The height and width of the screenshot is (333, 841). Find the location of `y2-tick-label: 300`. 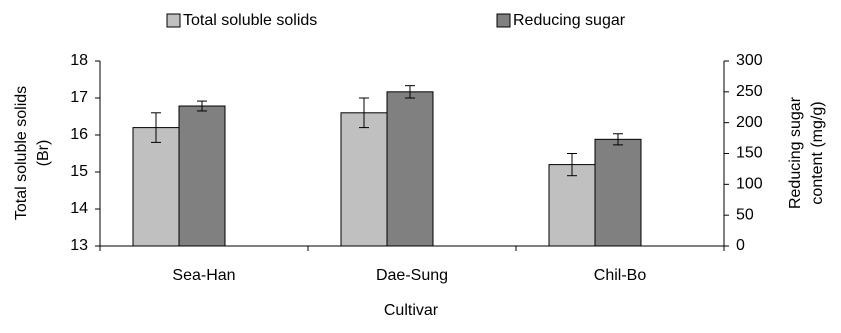

y2-tick-label: 300 is located at coordinates (749, 60).